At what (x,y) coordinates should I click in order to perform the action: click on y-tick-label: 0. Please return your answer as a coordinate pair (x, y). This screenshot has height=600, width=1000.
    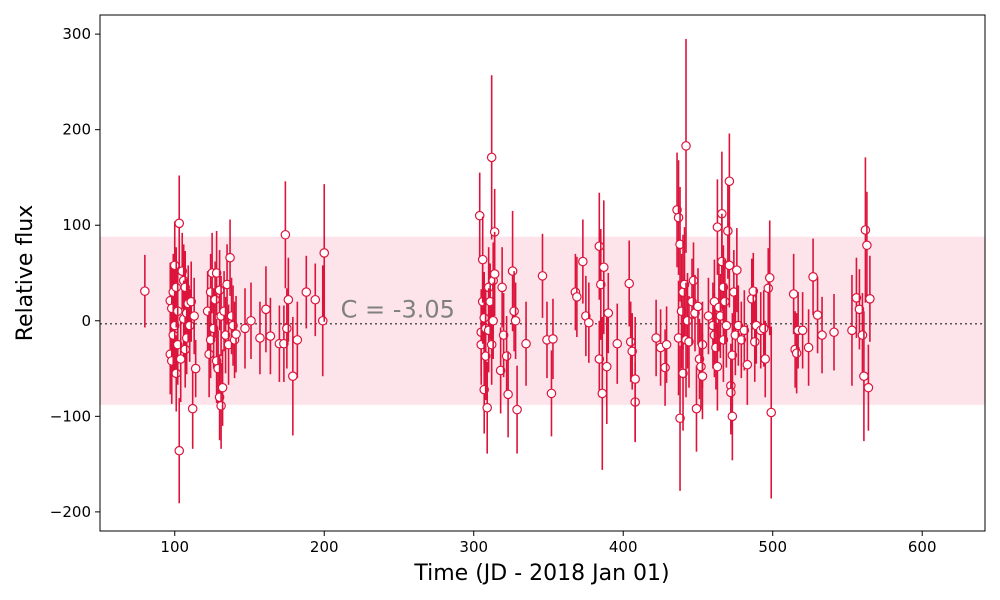
    Looking at the image, I should click on (86, 321).